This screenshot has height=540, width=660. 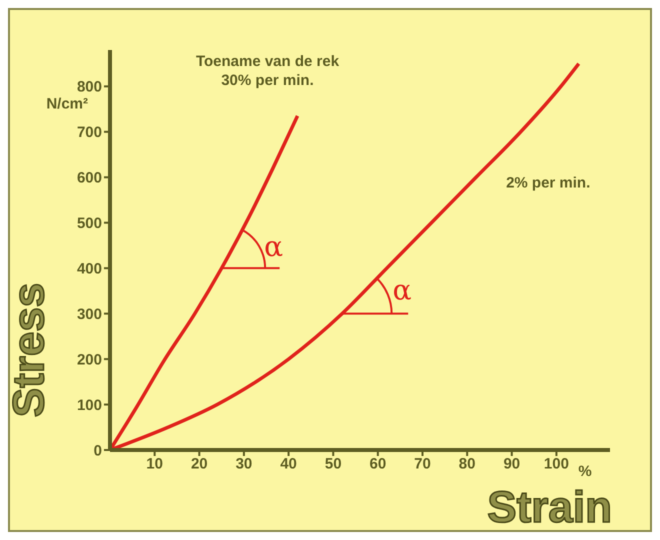 I want to click on x-tick-label: 60, so click(x=378, y=464).